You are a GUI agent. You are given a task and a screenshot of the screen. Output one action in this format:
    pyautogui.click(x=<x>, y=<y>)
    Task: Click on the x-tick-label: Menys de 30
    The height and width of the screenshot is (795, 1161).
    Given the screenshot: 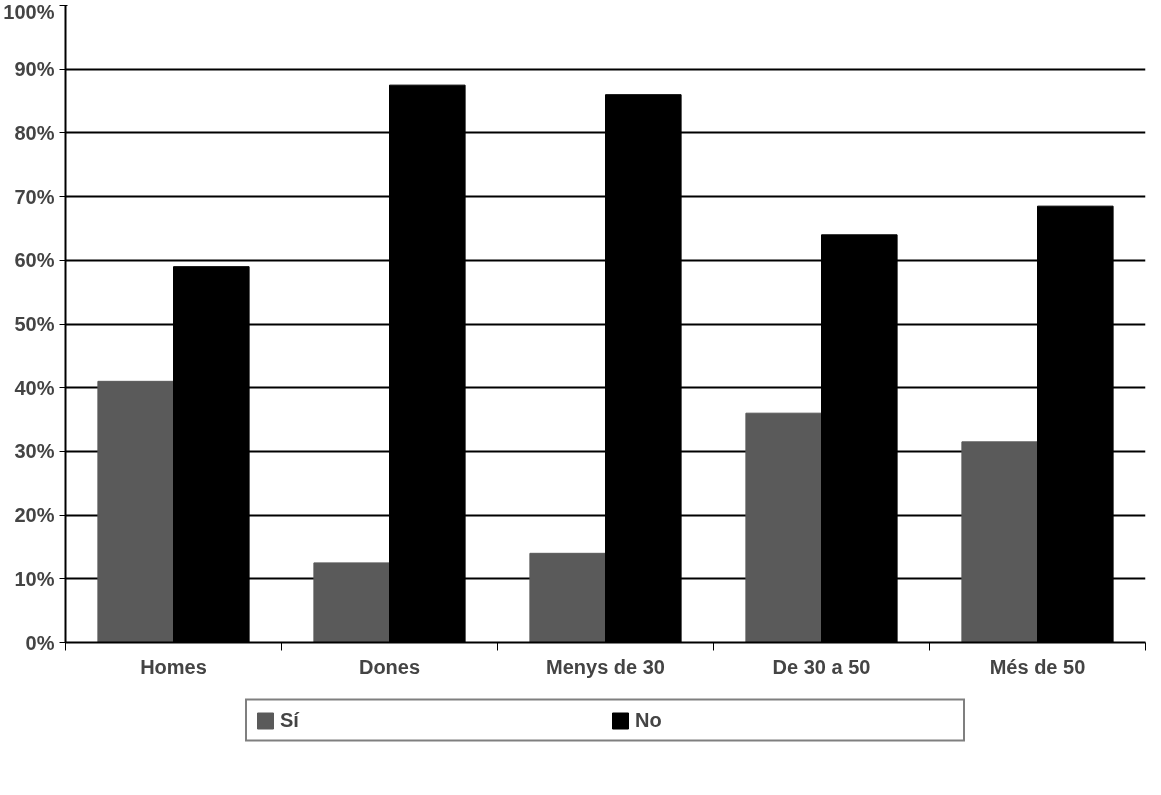 What is the action you would take?
    pyautogui.click(x=605, y=666)
    